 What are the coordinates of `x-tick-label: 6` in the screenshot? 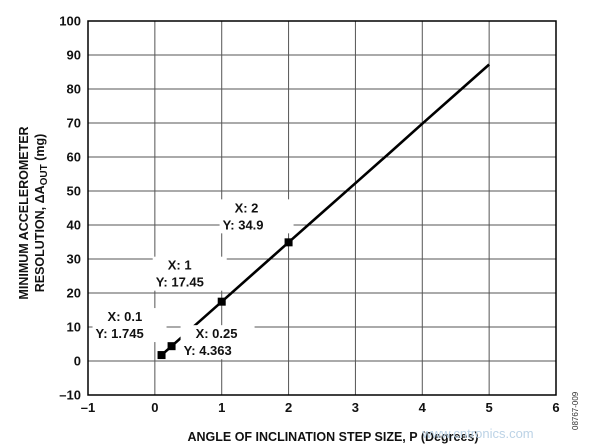 It's located at (555, 407).